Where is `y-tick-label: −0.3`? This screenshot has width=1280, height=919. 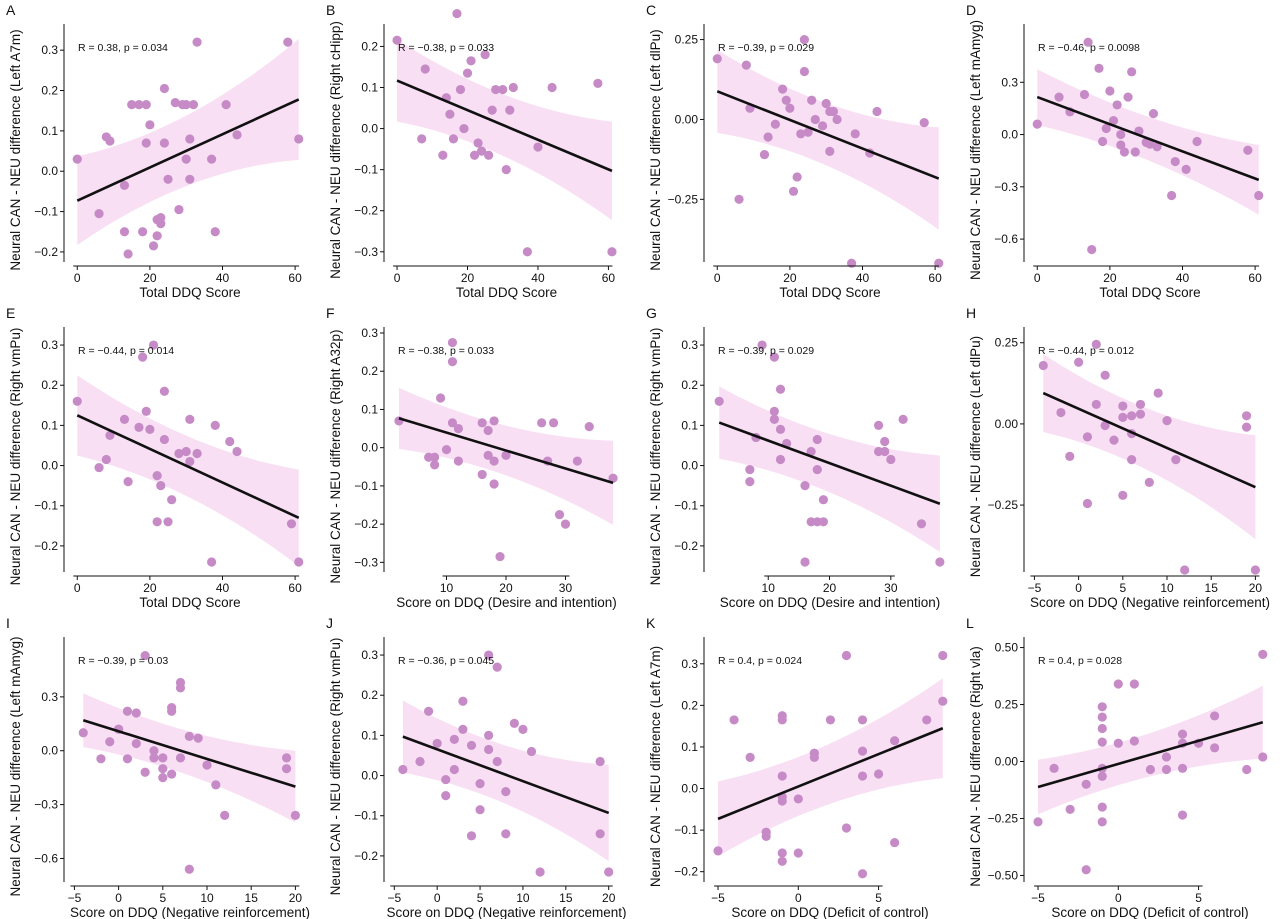
y-tick-label: −0.3 is located at coordinates (1006, 187).